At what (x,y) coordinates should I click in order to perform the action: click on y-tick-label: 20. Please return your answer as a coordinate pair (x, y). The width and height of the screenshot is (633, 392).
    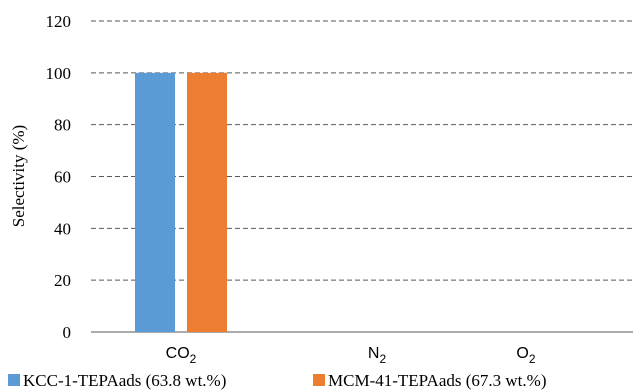
    Looking at the image, I should click on (62, 280).